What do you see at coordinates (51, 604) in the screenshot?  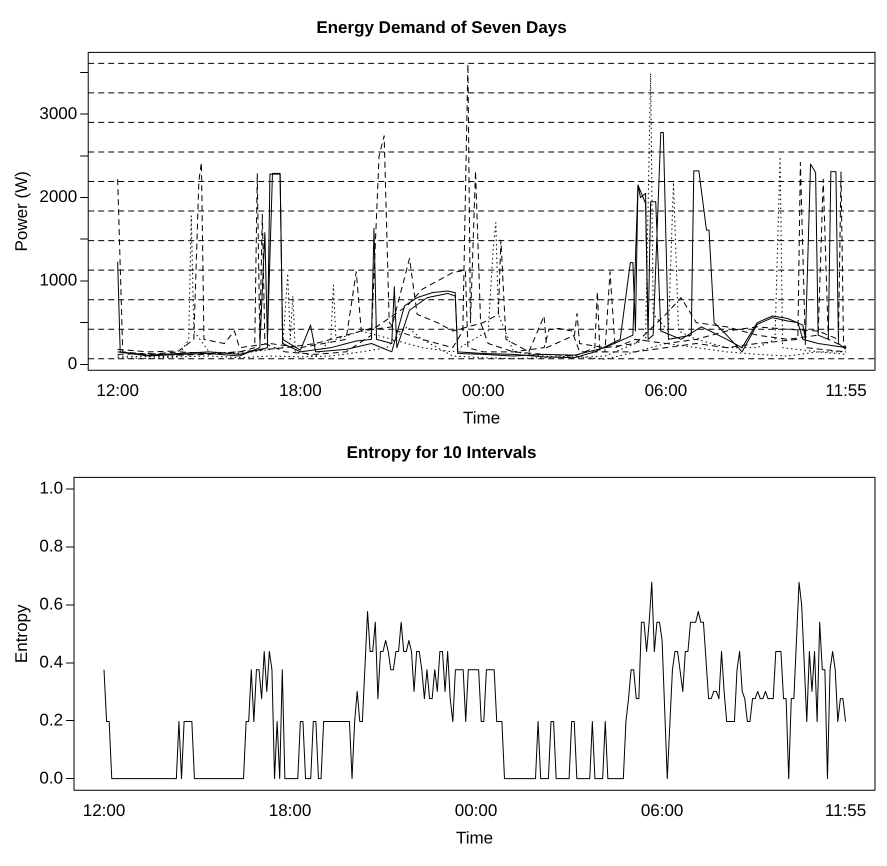 I see `y-tick-label: 0.6` at bounding box center [51, 604].